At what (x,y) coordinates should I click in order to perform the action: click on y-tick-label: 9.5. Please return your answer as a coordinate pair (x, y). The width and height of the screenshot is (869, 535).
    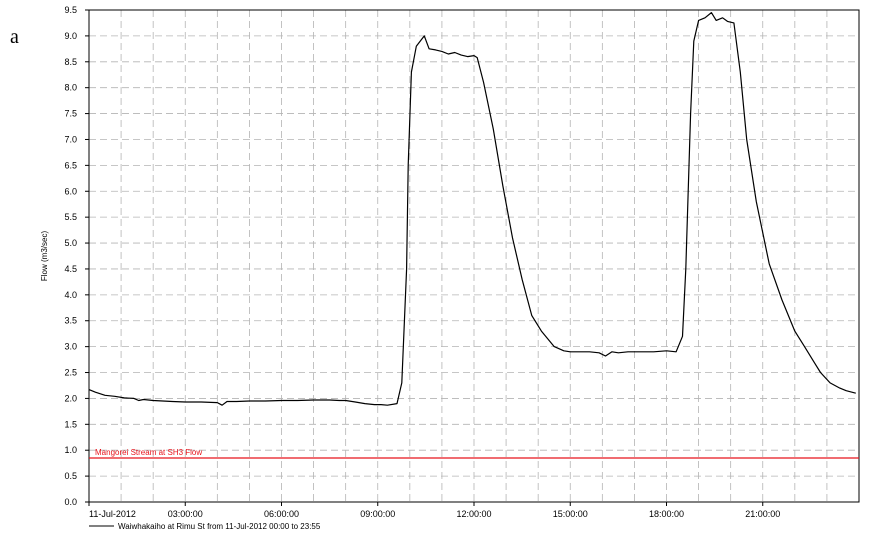
    Looking at the image, I should click on (70, 10).